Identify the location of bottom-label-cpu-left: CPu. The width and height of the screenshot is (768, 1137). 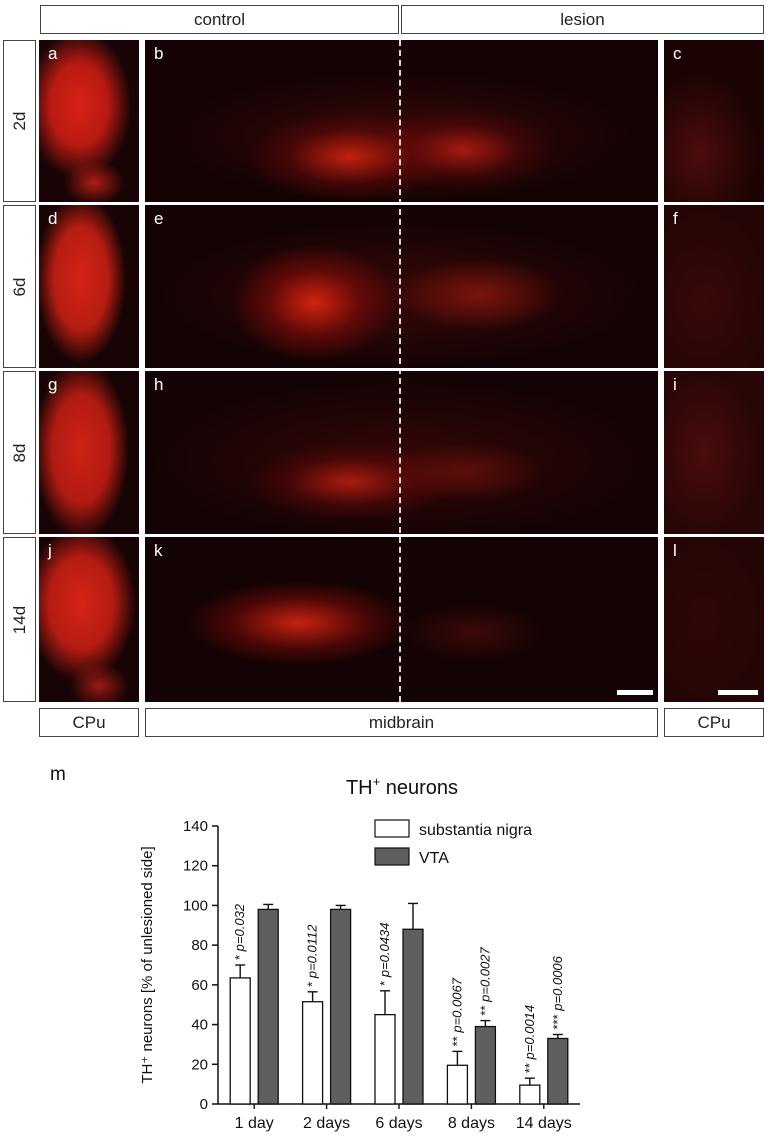
(89, 722).